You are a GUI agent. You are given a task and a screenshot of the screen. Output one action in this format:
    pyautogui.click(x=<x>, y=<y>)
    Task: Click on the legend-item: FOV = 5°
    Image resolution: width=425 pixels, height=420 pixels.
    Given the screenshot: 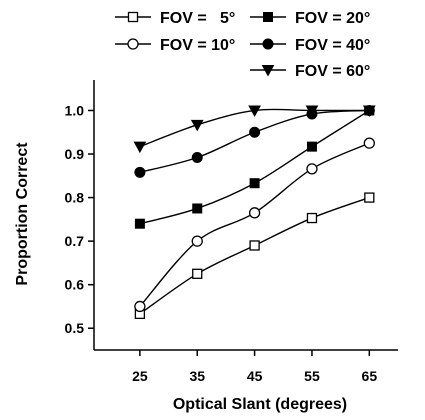 What is the action you would take?
    pyautogui.click(x=175, y=18)
    